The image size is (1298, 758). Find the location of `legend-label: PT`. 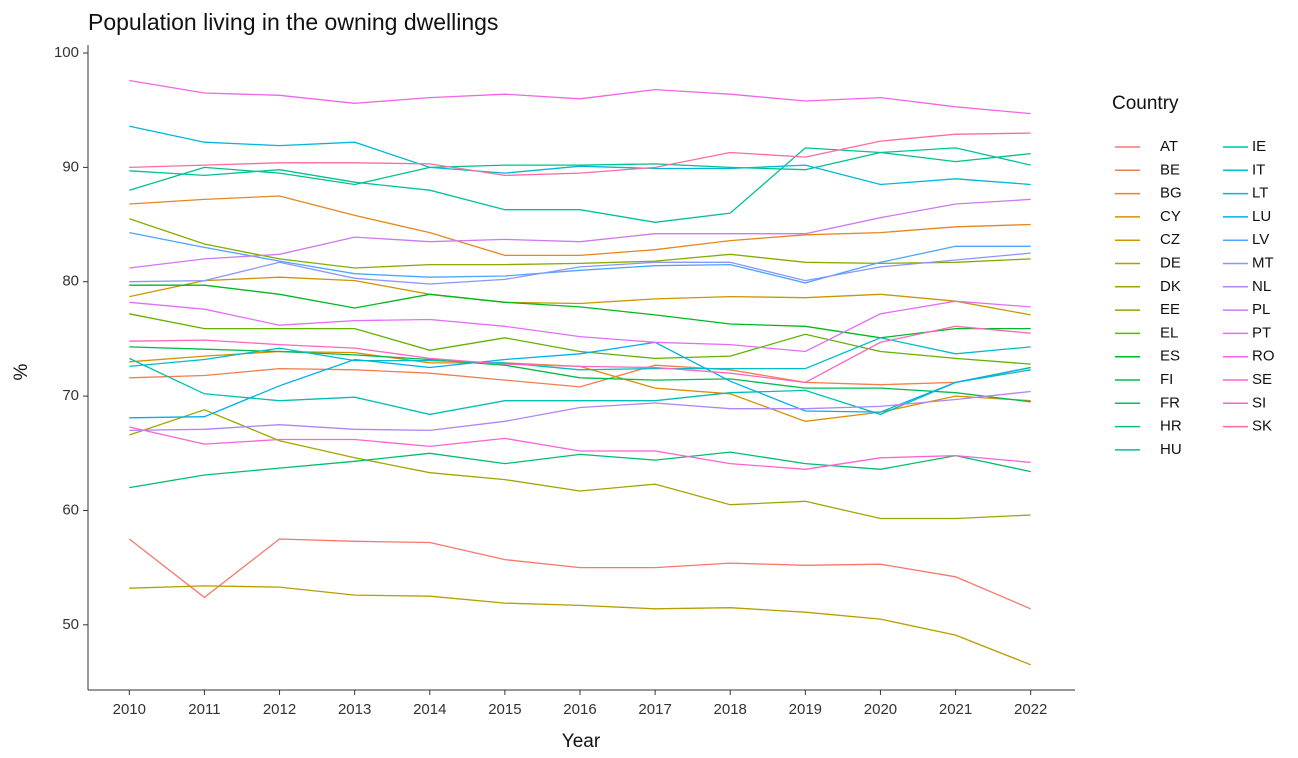

legend-label: PT is located at coordinates (1261, 332).